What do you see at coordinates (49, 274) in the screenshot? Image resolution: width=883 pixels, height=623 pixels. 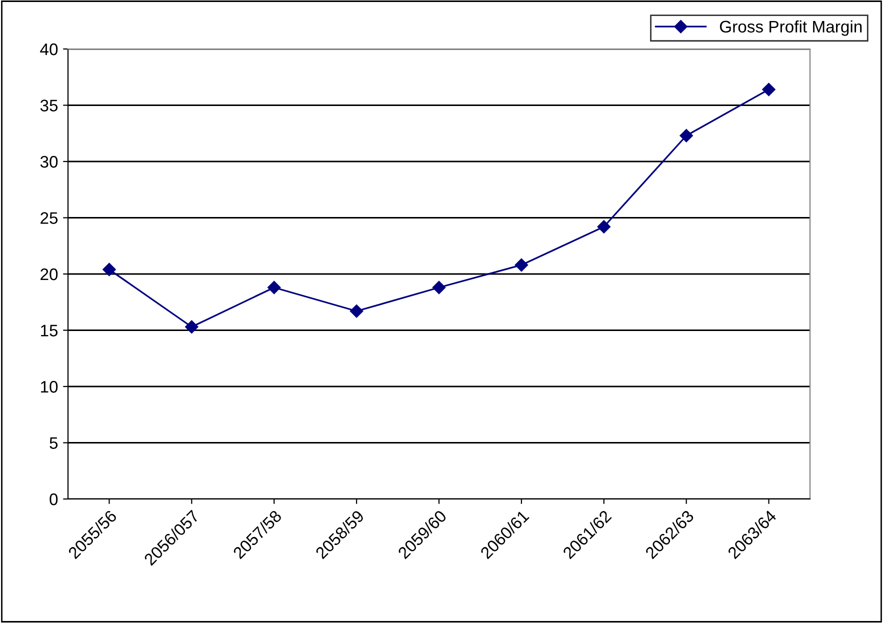 I see `y-tick-label: 20` at bounding box center [49, 274].